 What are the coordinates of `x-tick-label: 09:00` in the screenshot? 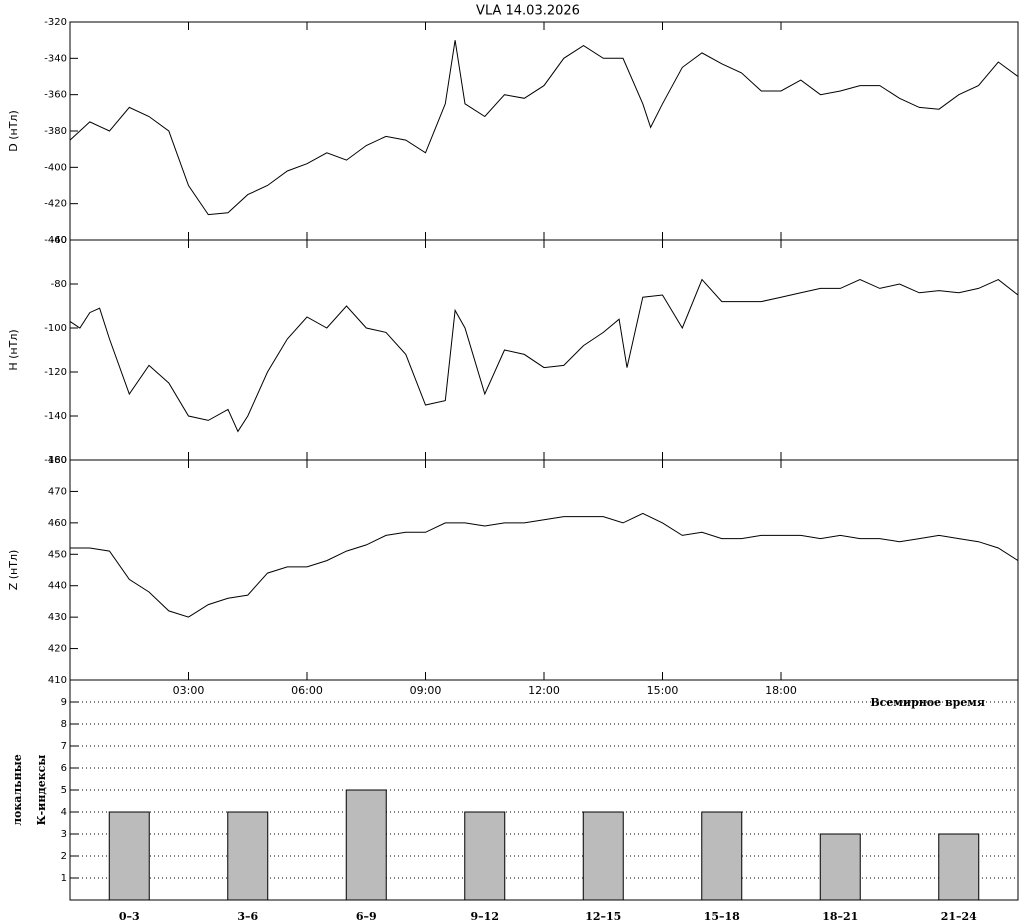 It's located at (426, 690).